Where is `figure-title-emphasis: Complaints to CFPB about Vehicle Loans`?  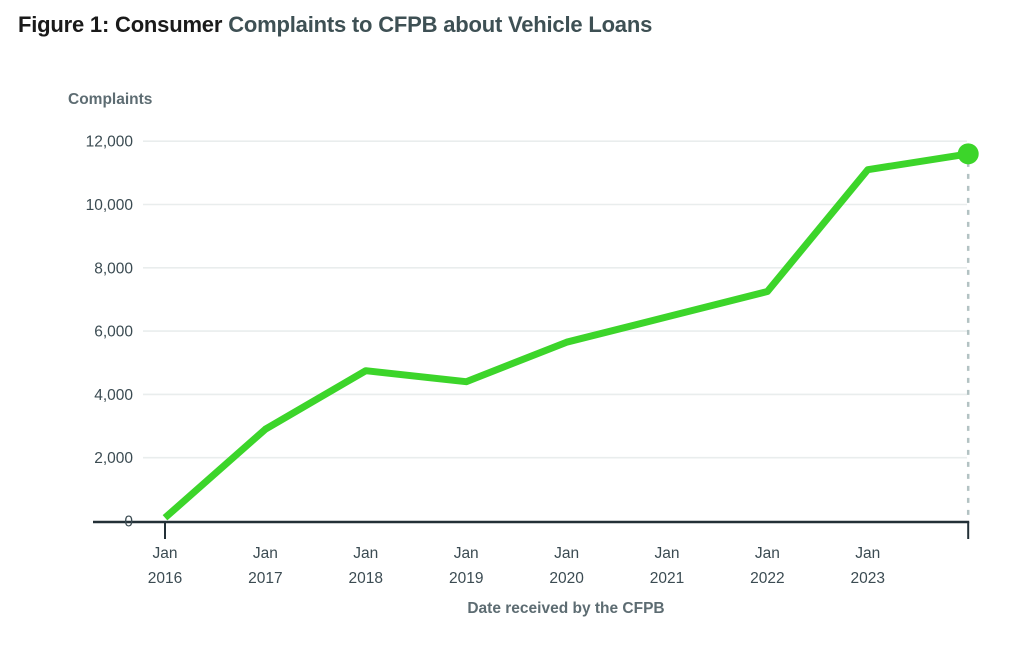 figure-title-emphasis: Complaints to CFPB about Vehicle Loans is located at coordinates (440, 24).